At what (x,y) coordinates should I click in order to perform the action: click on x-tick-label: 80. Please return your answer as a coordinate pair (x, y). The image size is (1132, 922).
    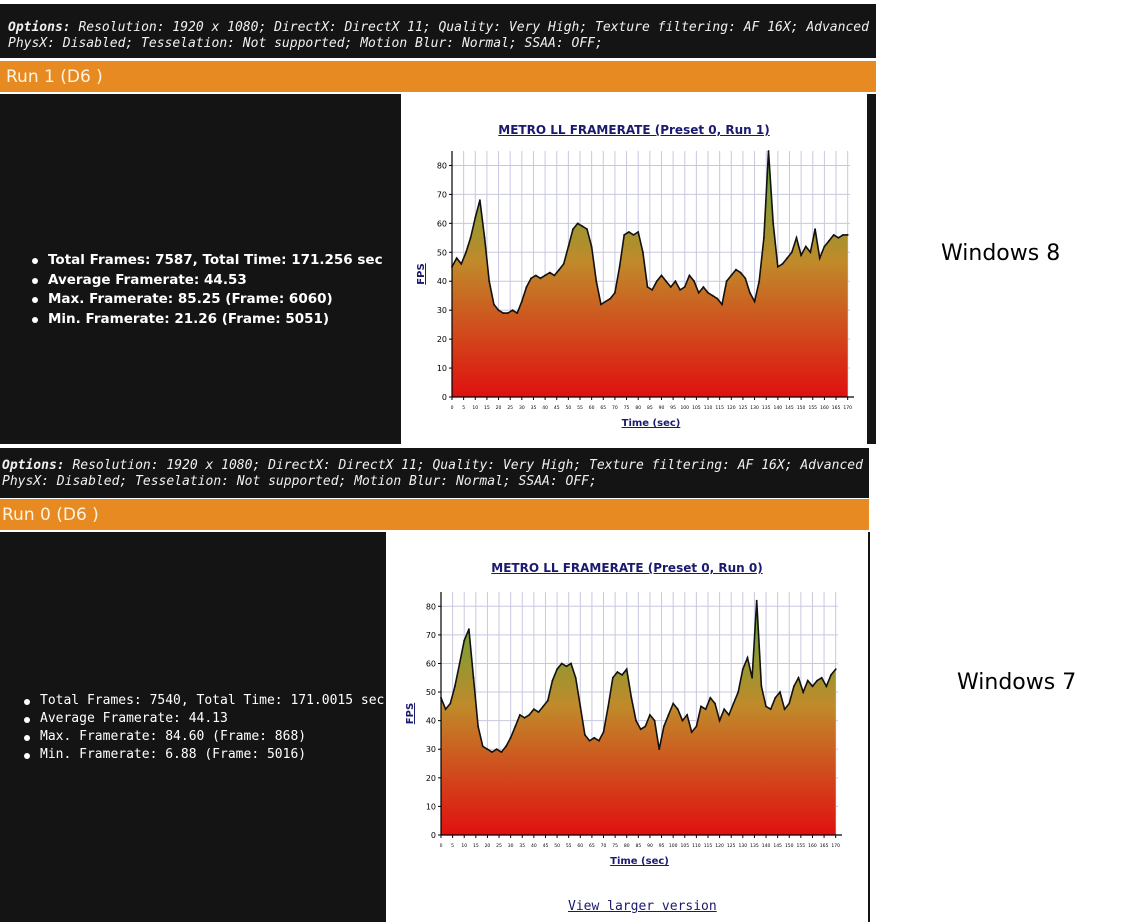
    Looking at the image, I should click on (638, 408).